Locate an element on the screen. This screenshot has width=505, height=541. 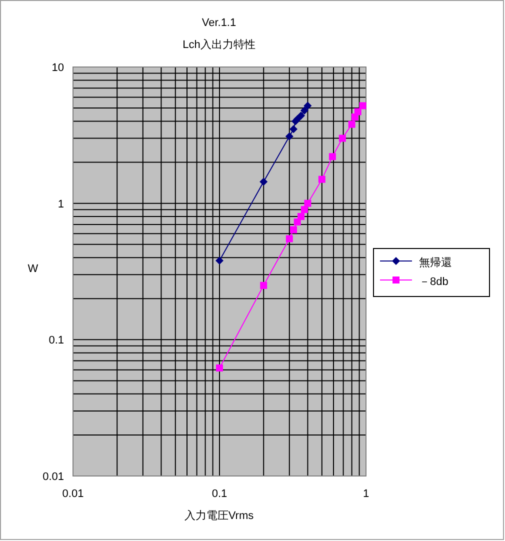
legend-label: －8db is located at coordinates (433, 282).